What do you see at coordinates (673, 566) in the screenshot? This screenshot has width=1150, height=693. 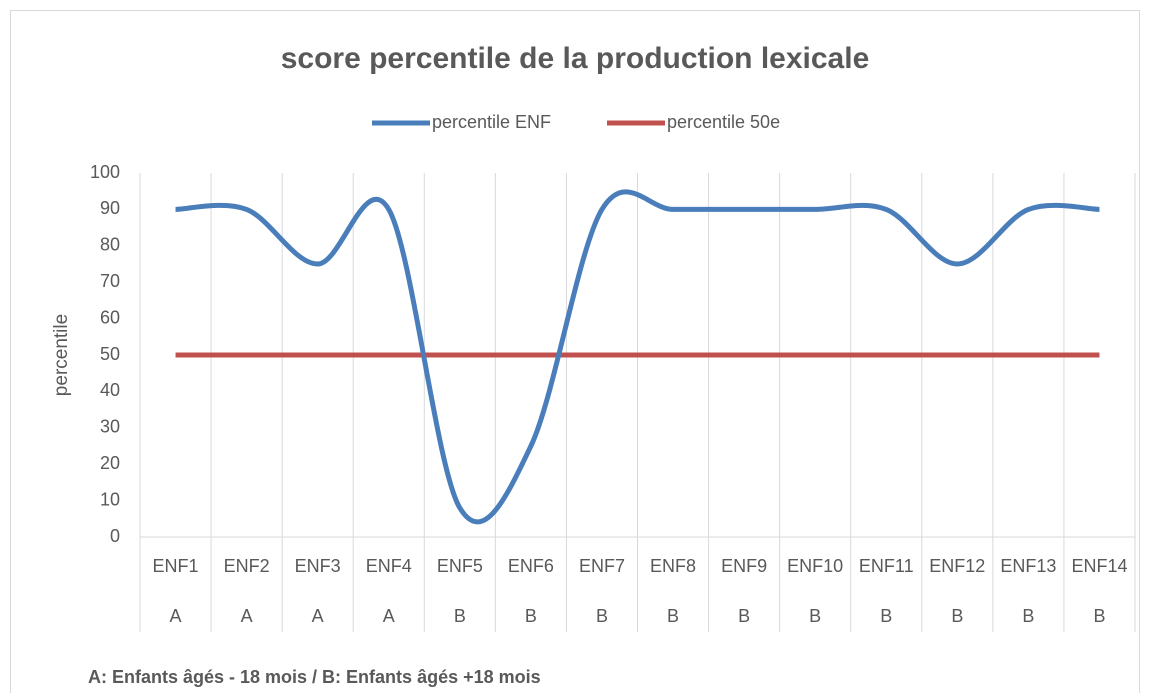 I see `x-tick-label: ENF8` at bounding box center [673, 566].